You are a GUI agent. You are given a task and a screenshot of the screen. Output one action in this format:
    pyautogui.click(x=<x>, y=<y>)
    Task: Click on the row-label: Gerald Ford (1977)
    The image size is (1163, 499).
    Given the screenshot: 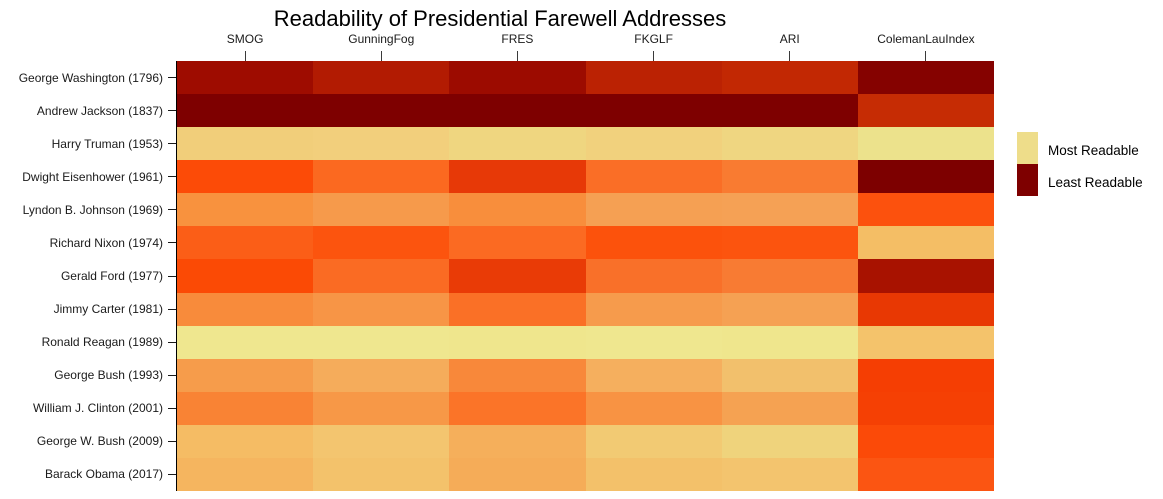 What is the action you would take?
    pyautogui.click(x=111, y=276)
    